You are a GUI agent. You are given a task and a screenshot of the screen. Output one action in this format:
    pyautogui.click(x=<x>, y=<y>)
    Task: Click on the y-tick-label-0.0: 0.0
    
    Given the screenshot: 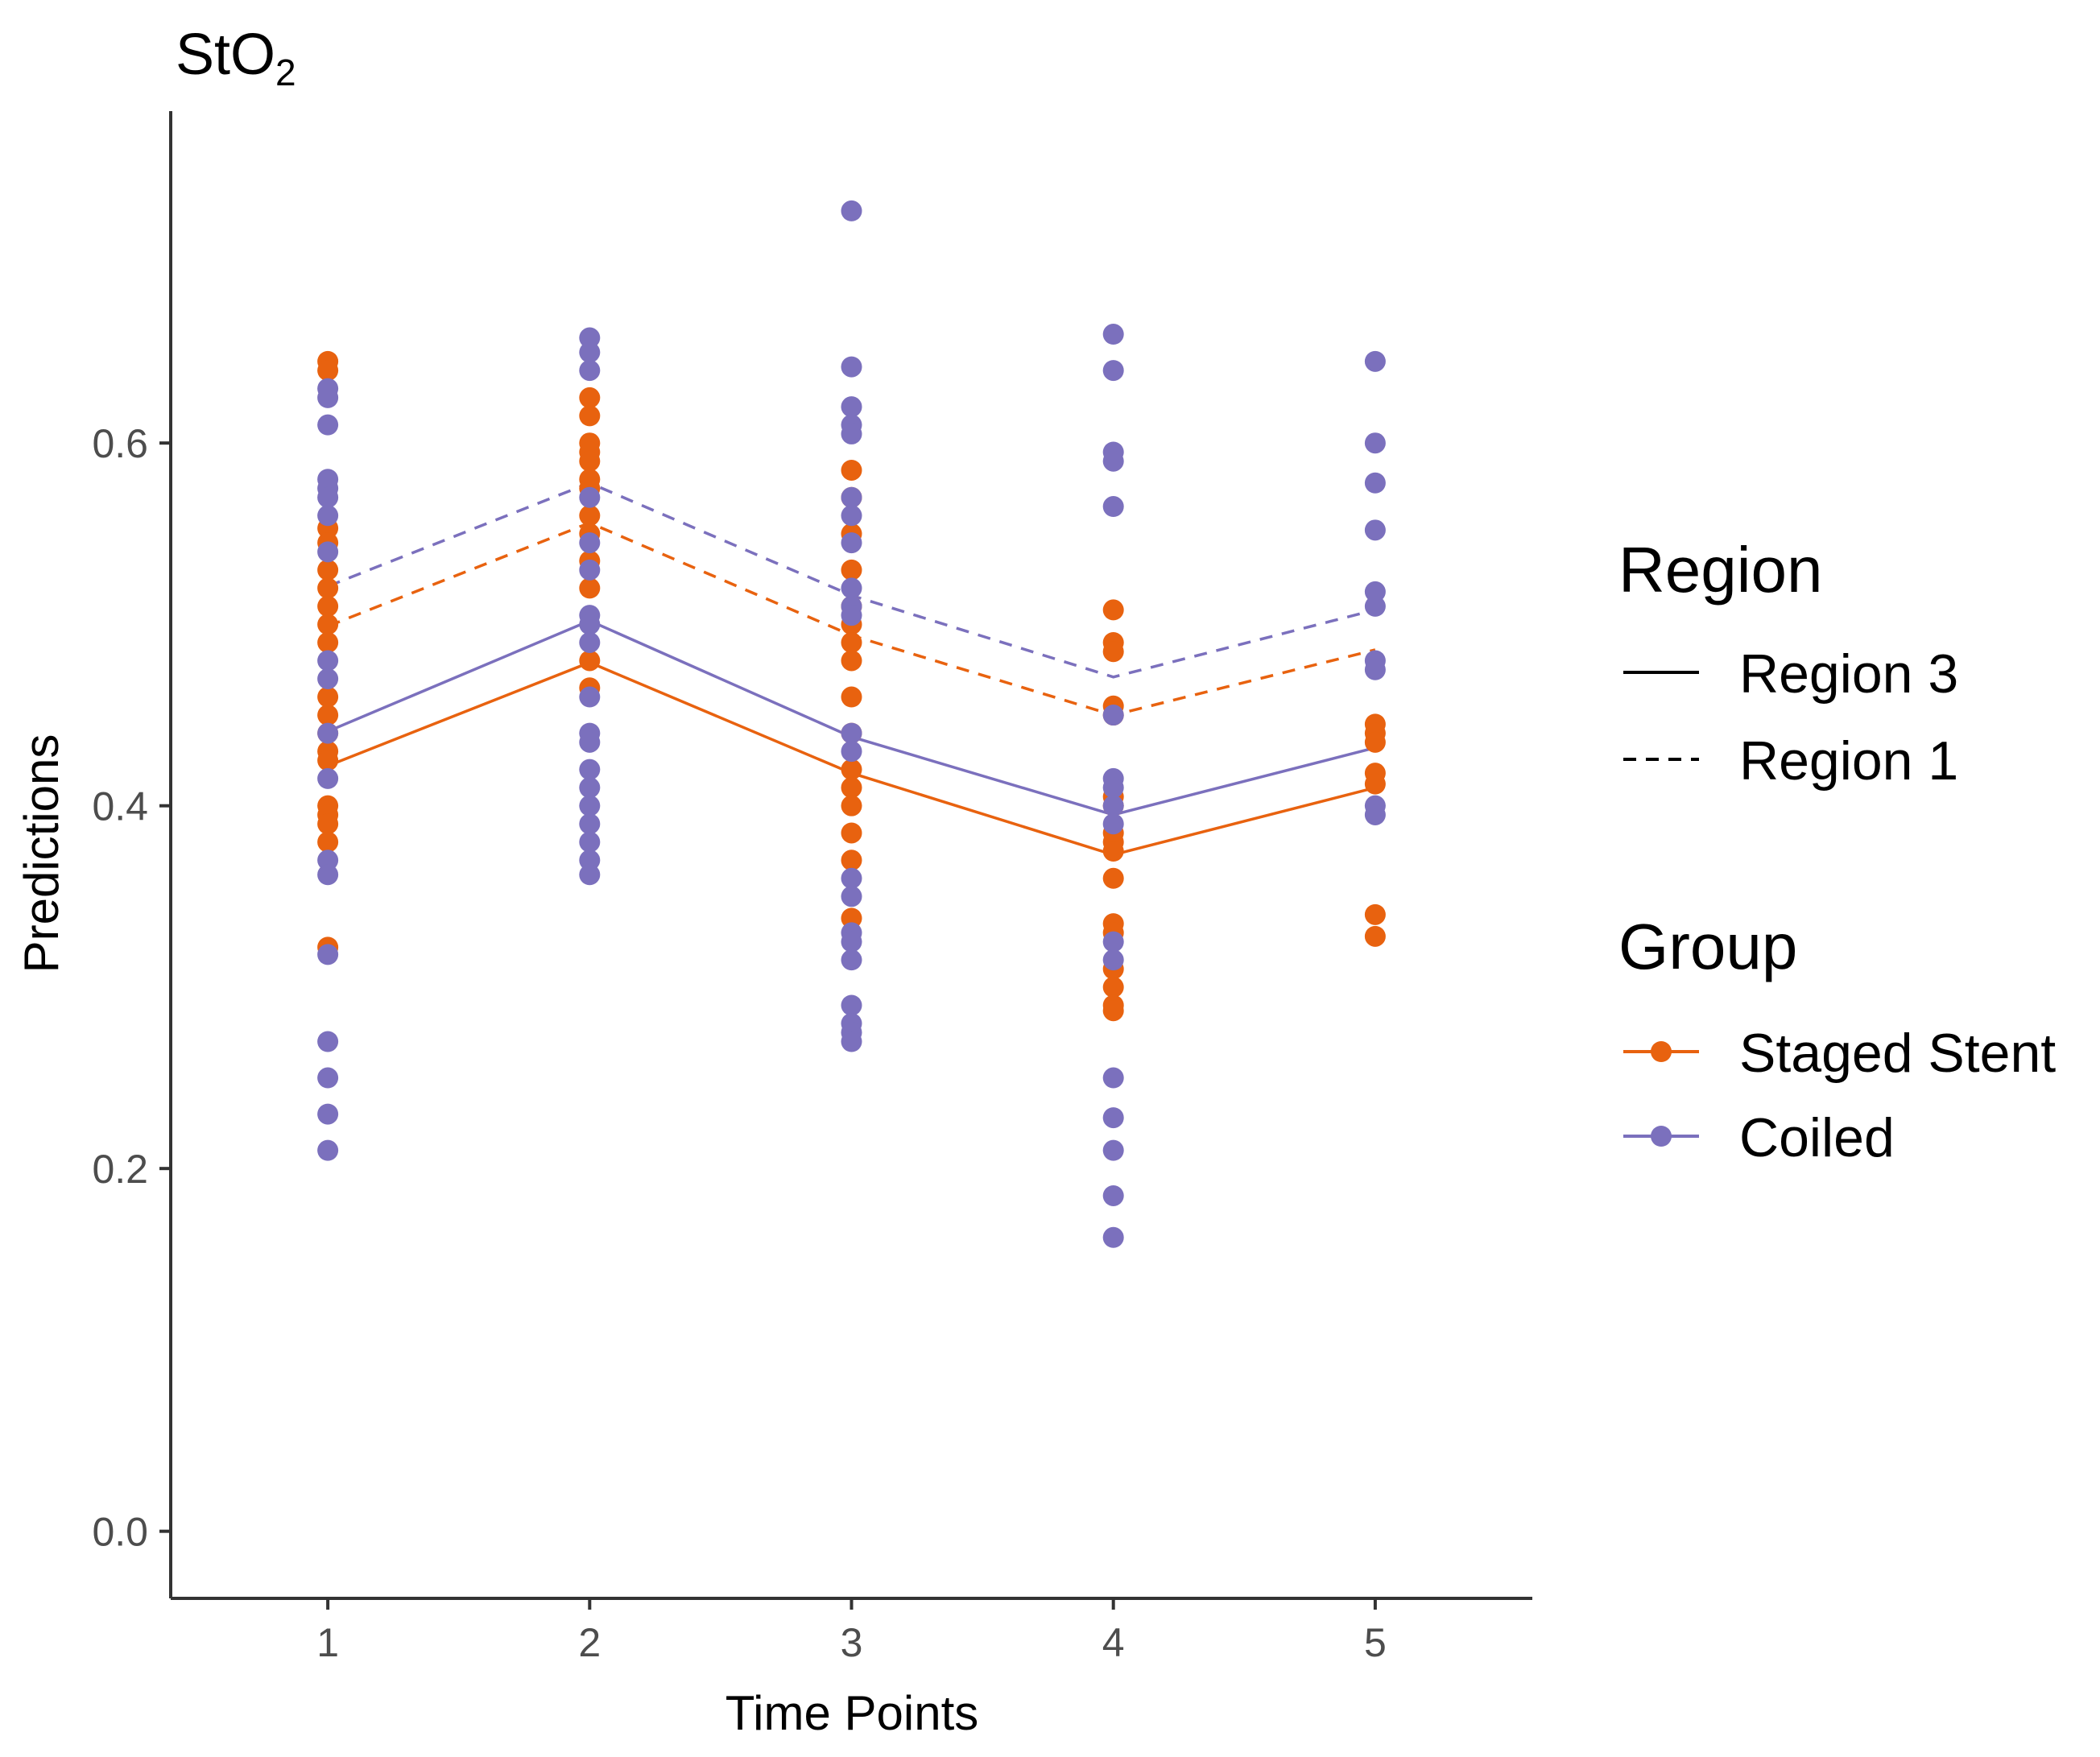 What is the action you would take?
    pyautogui.click(x=120, y=1532)
    